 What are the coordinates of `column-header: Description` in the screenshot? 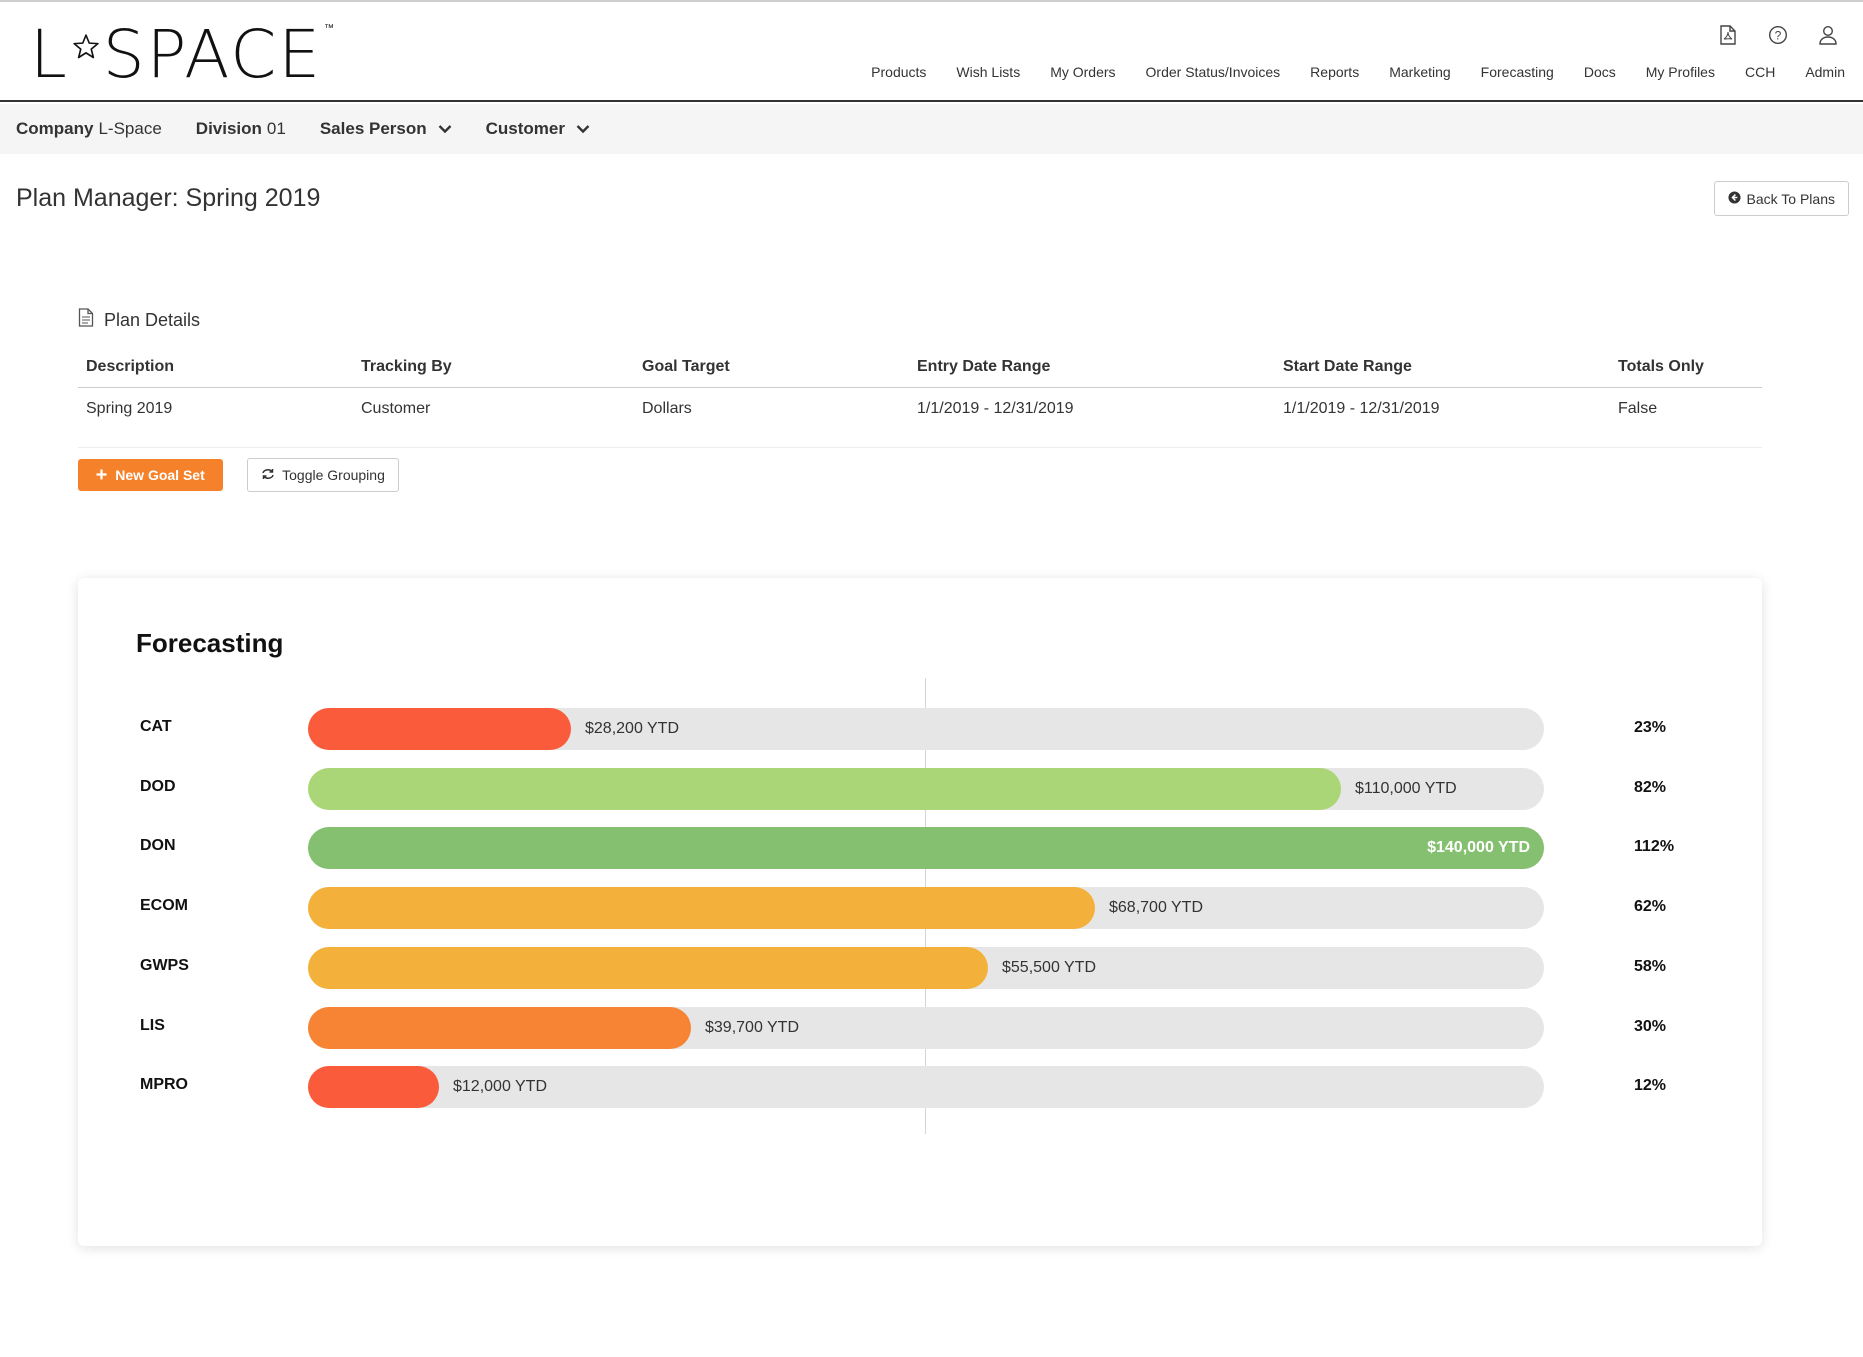 It's located at (130, 366).